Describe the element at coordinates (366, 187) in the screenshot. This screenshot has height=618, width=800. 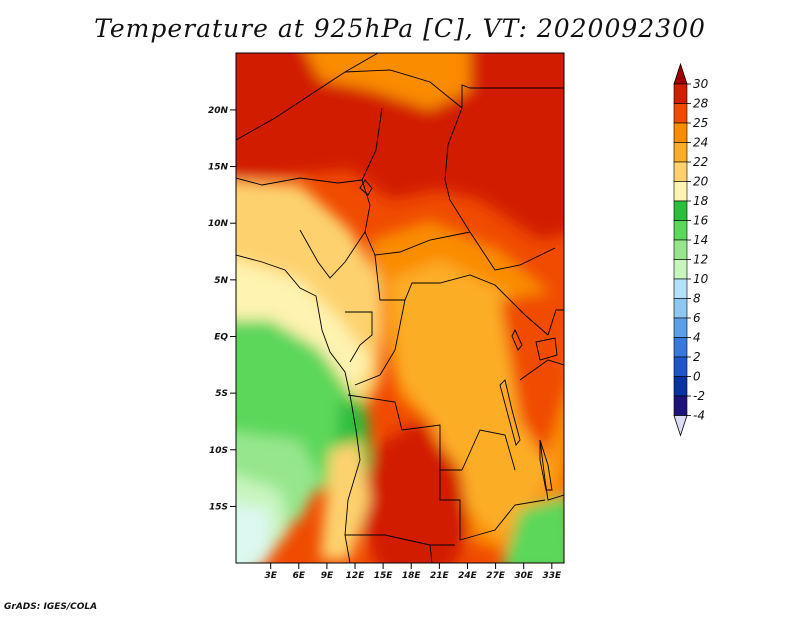
I see `lake-chad` at that location.